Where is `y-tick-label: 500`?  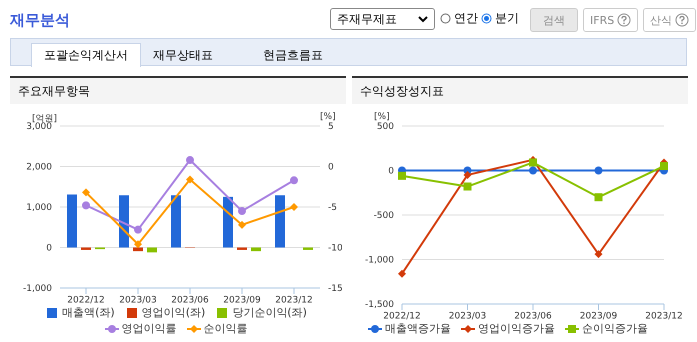 y-tick-label: 500 is located at coordinates (385, 127).